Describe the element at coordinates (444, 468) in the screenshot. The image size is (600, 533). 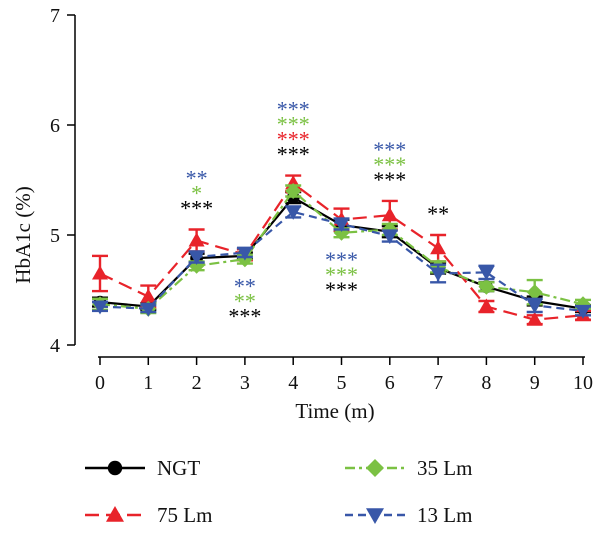
I see `legend-label: 35 Lm` at that location.